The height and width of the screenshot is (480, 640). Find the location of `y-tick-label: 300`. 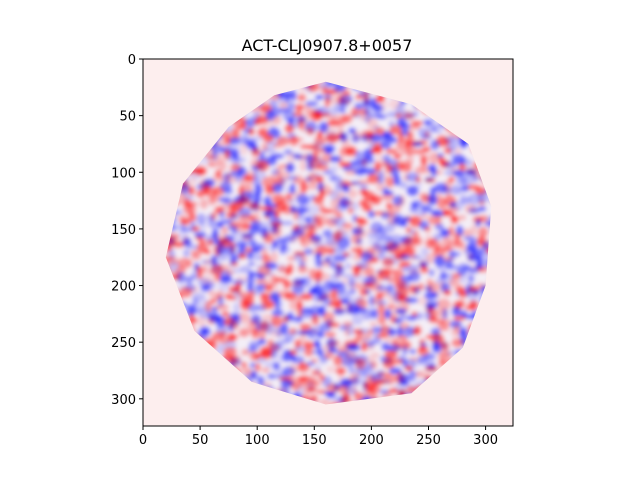

y-tick-label: 300 is located at coordinates (123, 400).